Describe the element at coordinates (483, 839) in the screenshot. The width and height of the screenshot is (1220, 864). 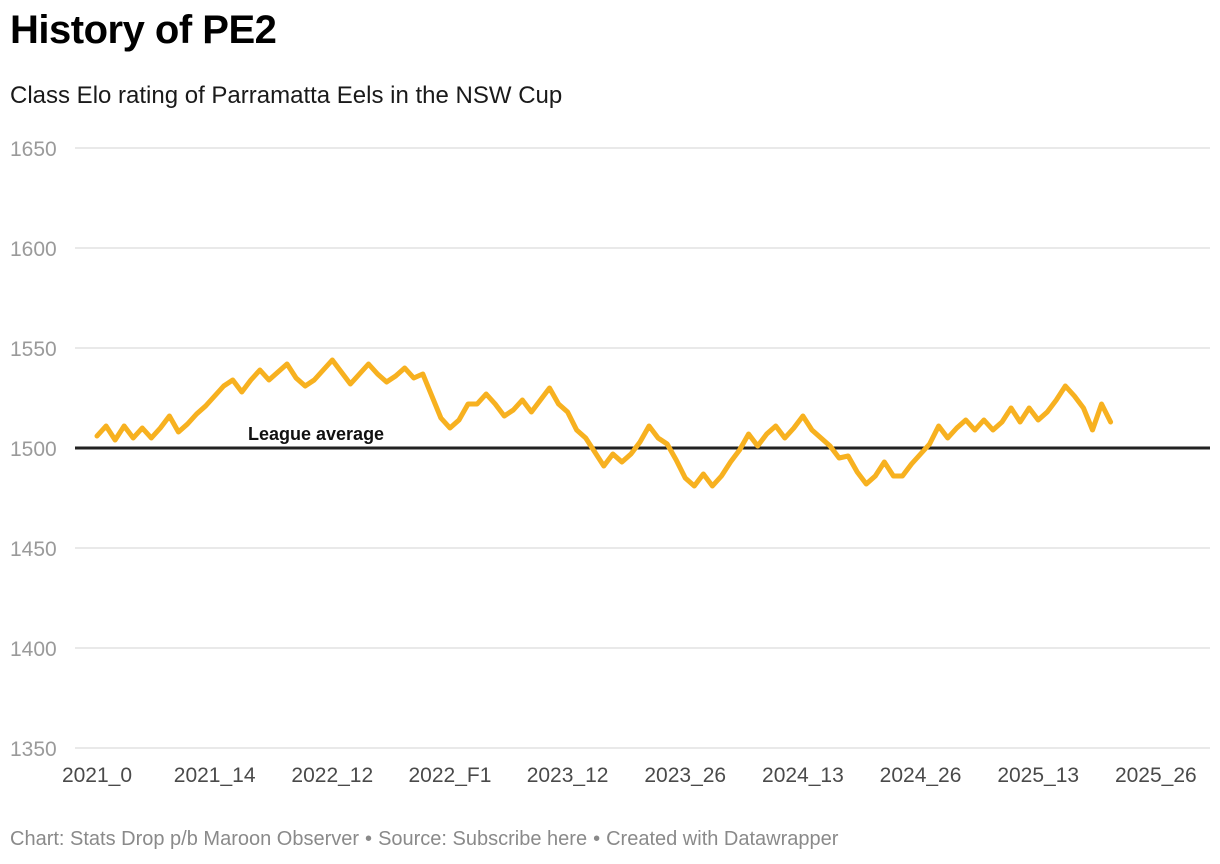
I see `source-link: Source: Subscribe here` at that location.